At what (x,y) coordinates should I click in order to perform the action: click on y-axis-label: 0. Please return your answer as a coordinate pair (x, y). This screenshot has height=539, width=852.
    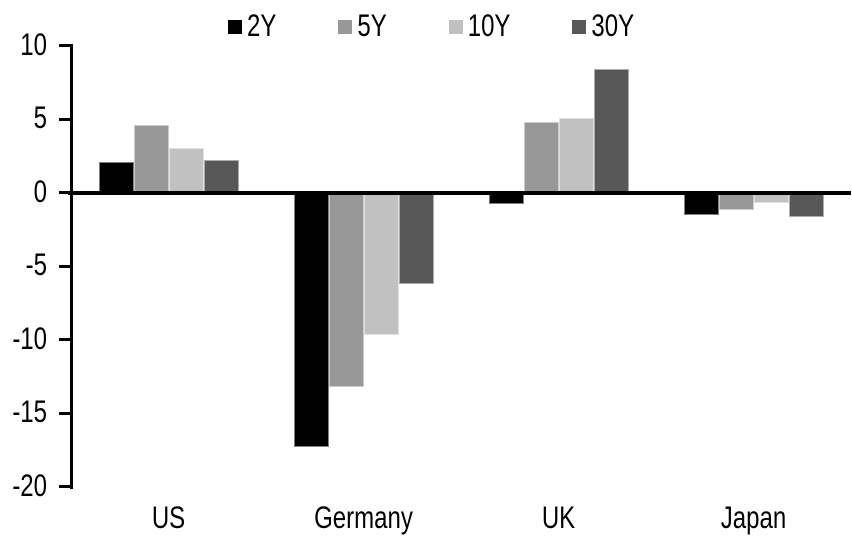
    Looking at the image, I should click on (40, 192).